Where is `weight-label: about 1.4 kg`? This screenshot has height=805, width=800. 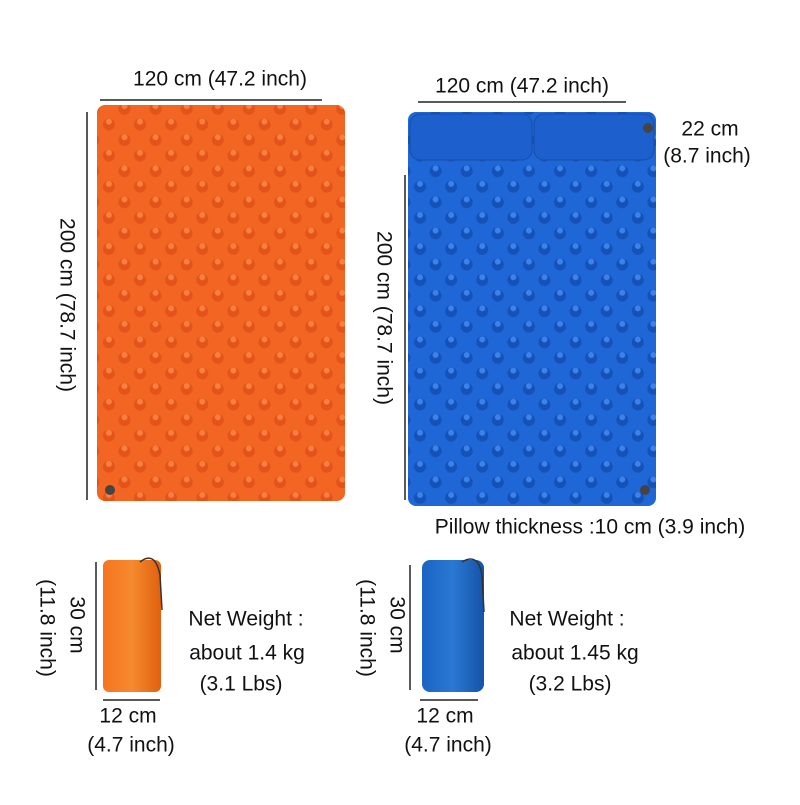 weight-label: about 1.4 kg is located at coordinates (247, 653).